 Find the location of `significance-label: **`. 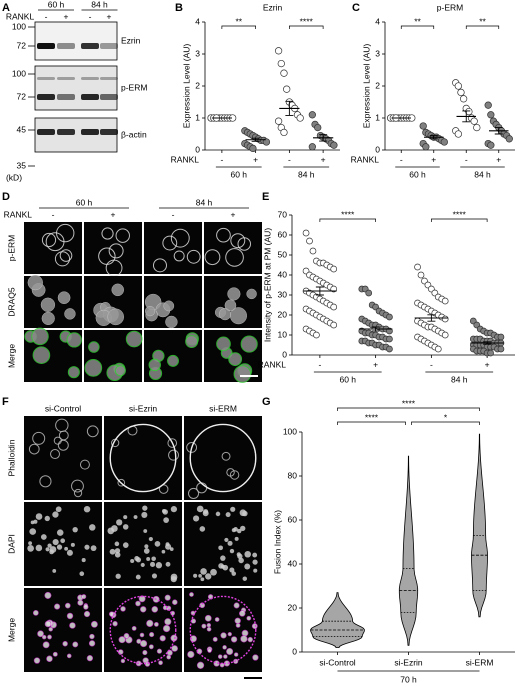

significance-label: ** is located at coordinates (482, 21).